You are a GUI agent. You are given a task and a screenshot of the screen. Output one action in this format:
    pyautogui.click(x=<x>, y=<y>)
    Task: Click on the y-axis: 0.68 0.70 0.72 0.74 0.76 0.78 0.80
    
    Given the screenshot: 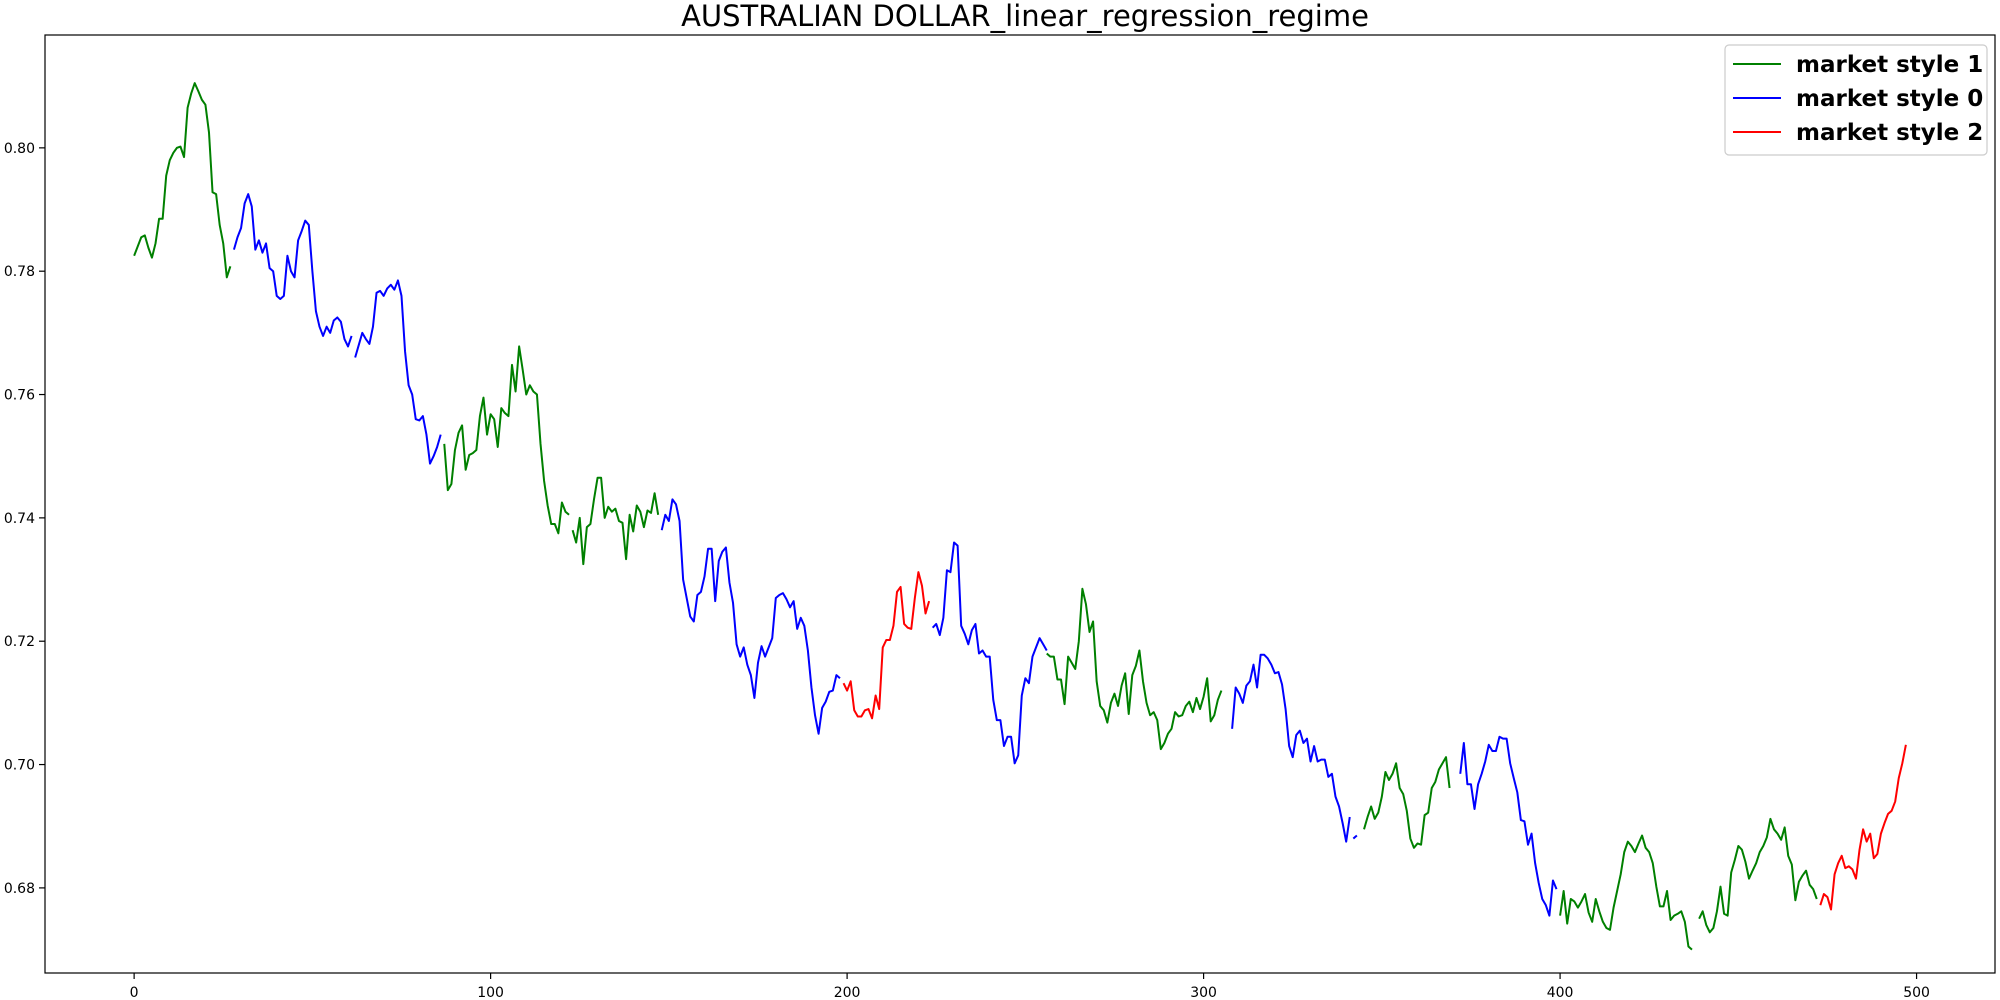 What is the action you would take?
    pyautogui.click(x=24, y=519)
    